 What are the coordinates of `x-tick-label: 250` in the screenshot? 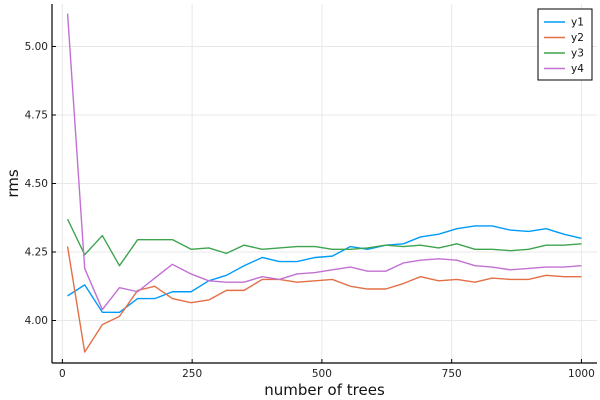 It's located at (192, 374).